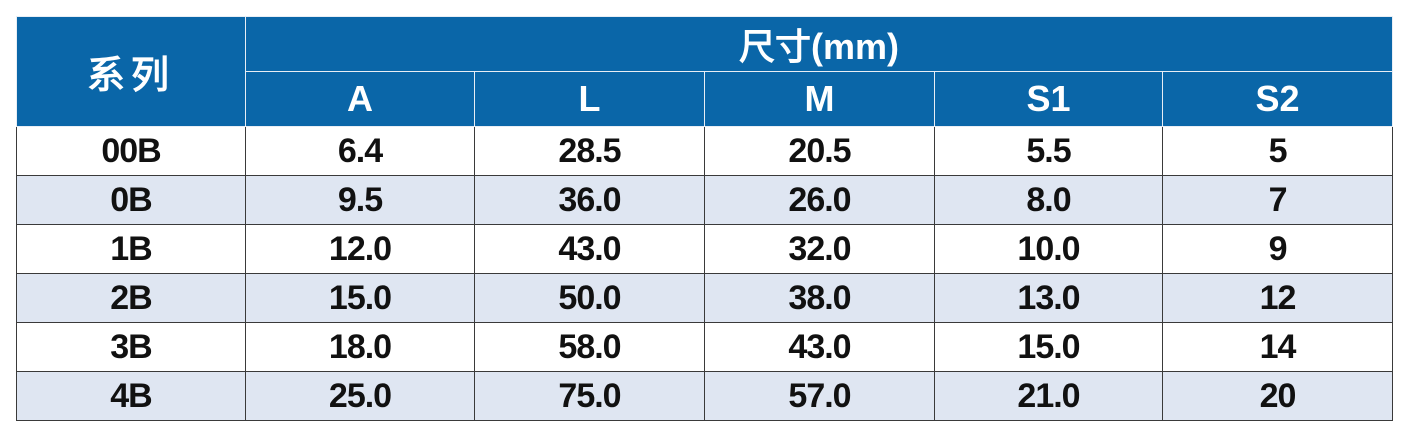 Image resolution: width=1408 pixels, height=444 pixels. Describe the element at coordinates (131, 71) in the screenshot. I see `series-column-header: 系列` at that location.